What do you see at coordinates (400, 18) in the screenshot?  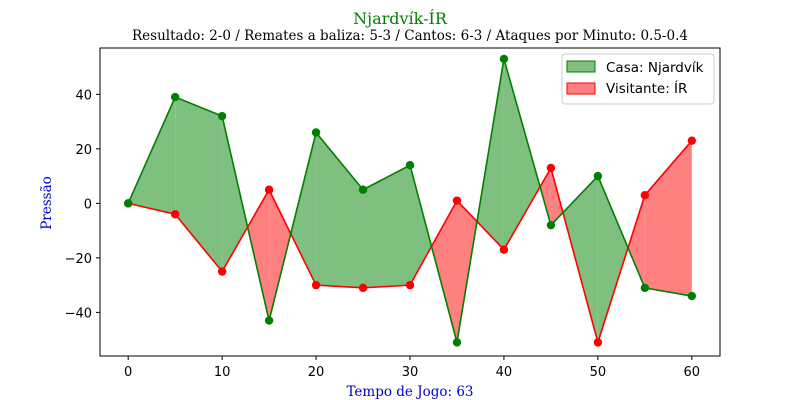 I see `chart-title: Njardvík-ÍR` at bounding box center [400, 18].